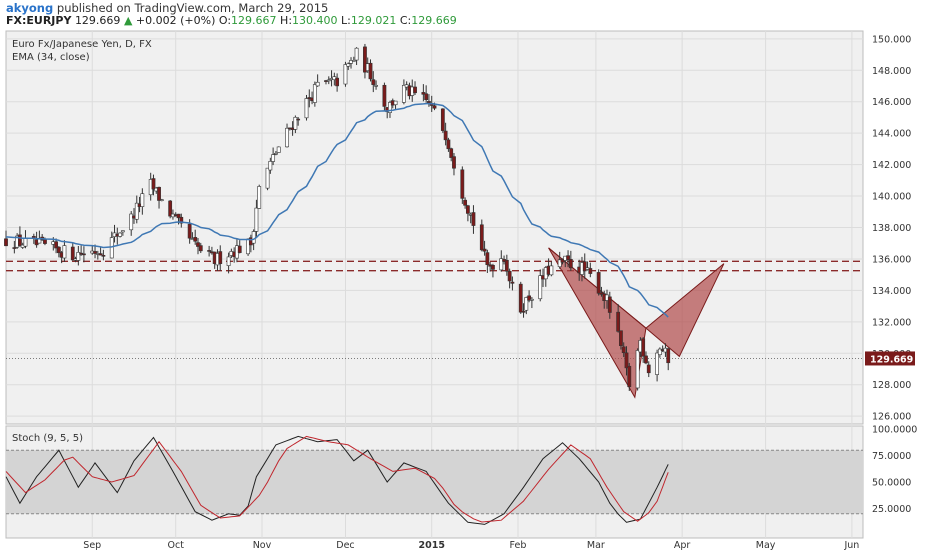 The height and width of the screenshot is (550, 932). What do you see at coordinates (262, 545) in the screenshot?
I see `time-tick-label: Nov` at bounding box center [262, 545].